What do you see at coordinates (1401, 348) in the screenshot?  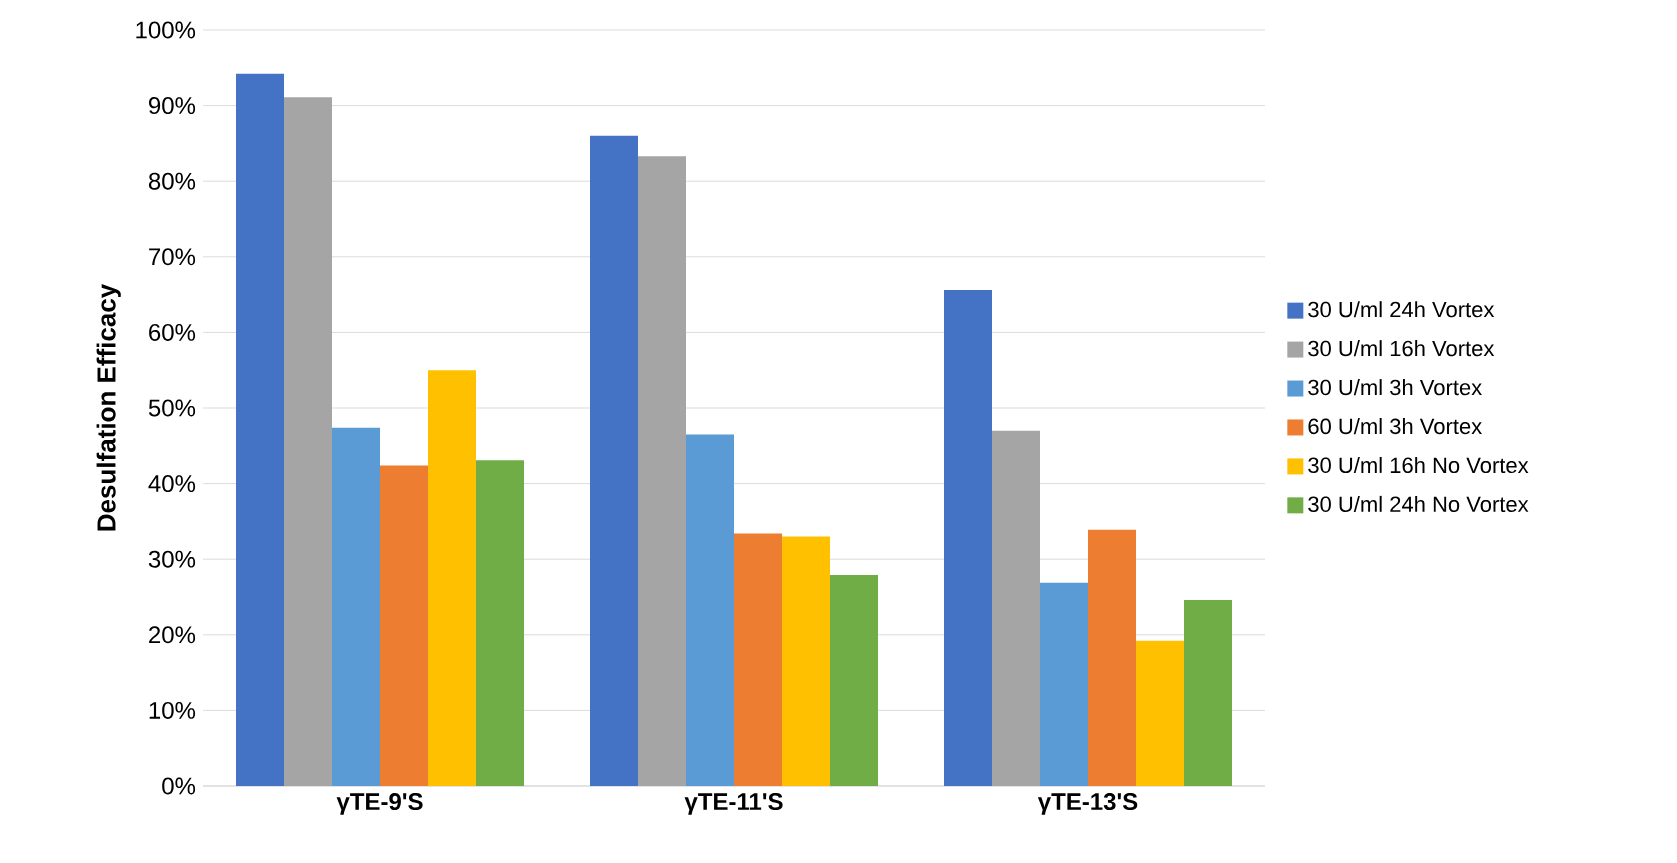 I see `legend-label: 30 U/ml 16h Vortex` at bounding box center [1401, 348].